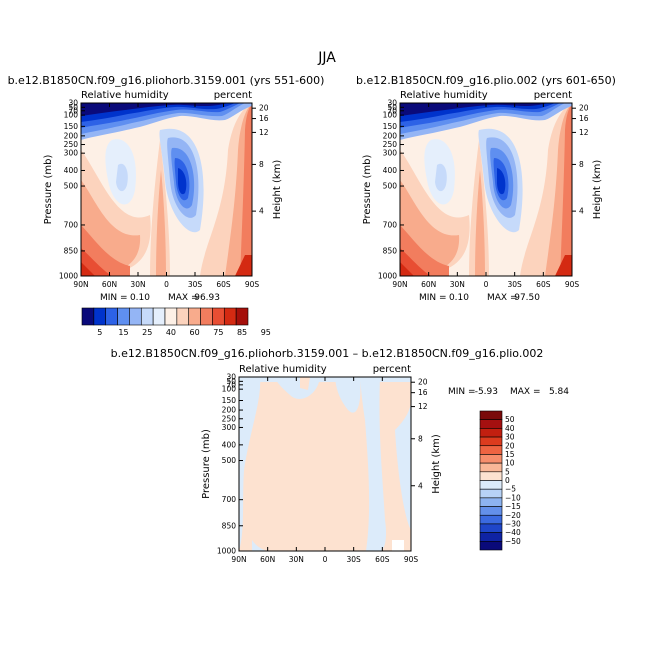 The height and width of the screenshot is (658, 654). What do you see at coordinates (513, 497) in the screenshot?
I see `colorbar-label: −10` at bounding box center [513, 497].